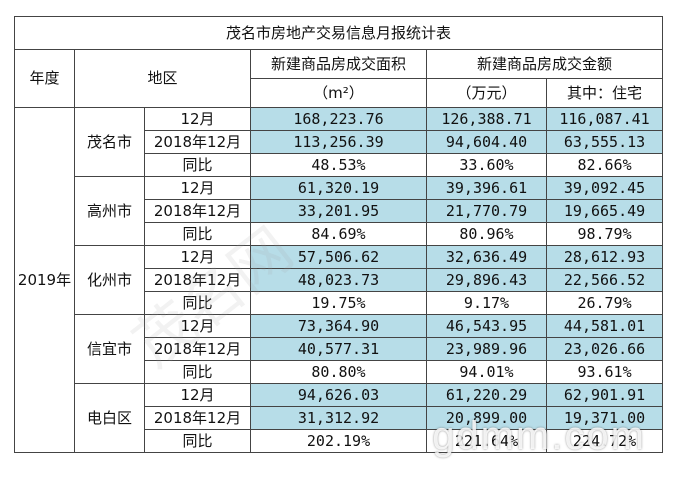 Image resolution: width=676 pixels, height=502 pixels. Describe the element at coordinates (486, 349) in the screenshot. I see `amount-cell: 23,989.96` at that location.